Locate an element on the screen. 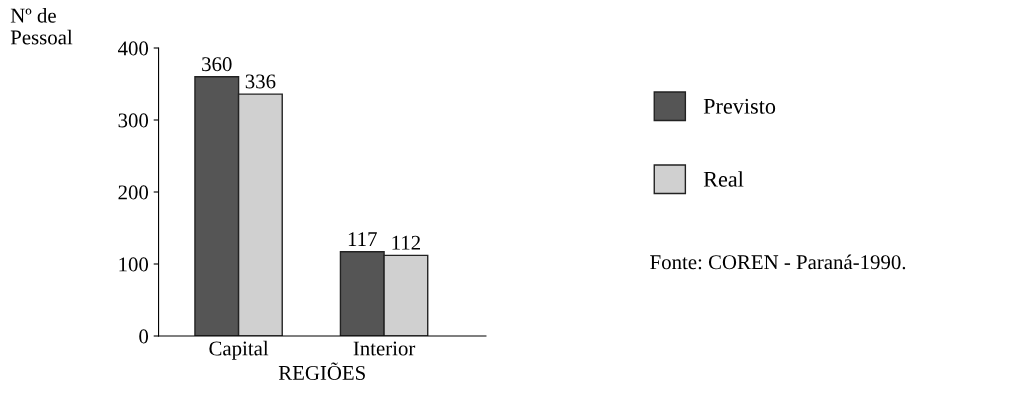 This screenshot has width=1023, height=400. y-tick-label: 300 is located at coordinates (133, 120).